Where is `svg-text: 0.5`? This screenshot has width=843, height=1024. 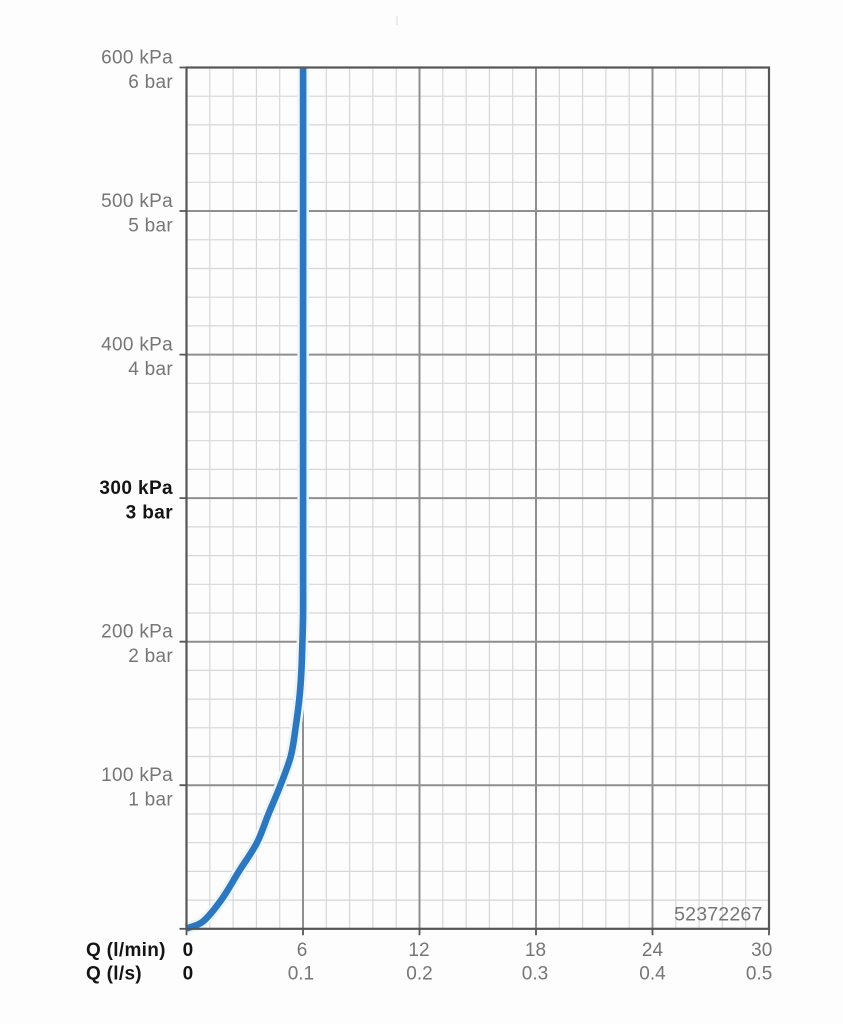
svg-text: 0.5 is located at coordinates (759, 974).